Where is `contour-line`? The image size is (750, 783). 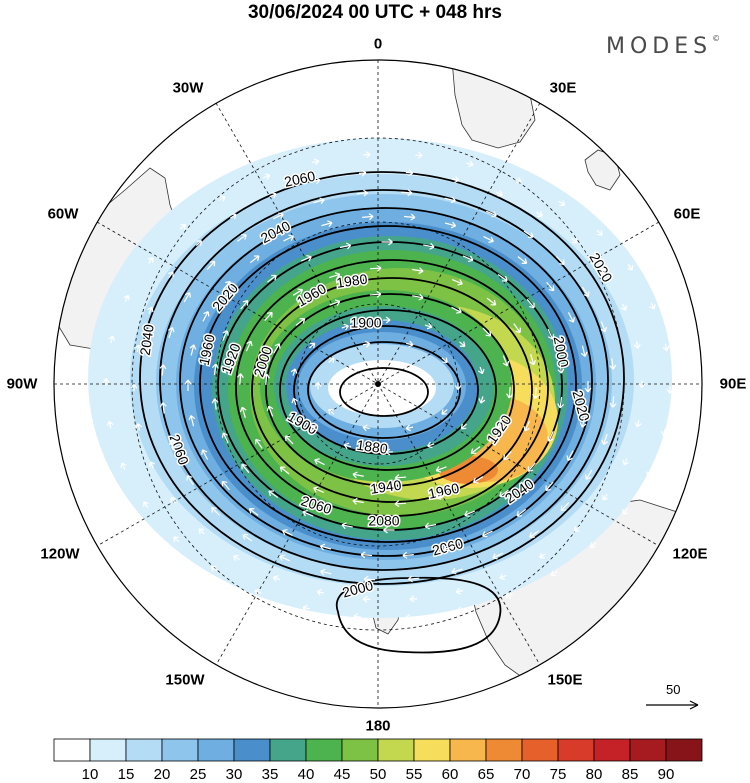 contour-line is located at coordinates (388, 390).